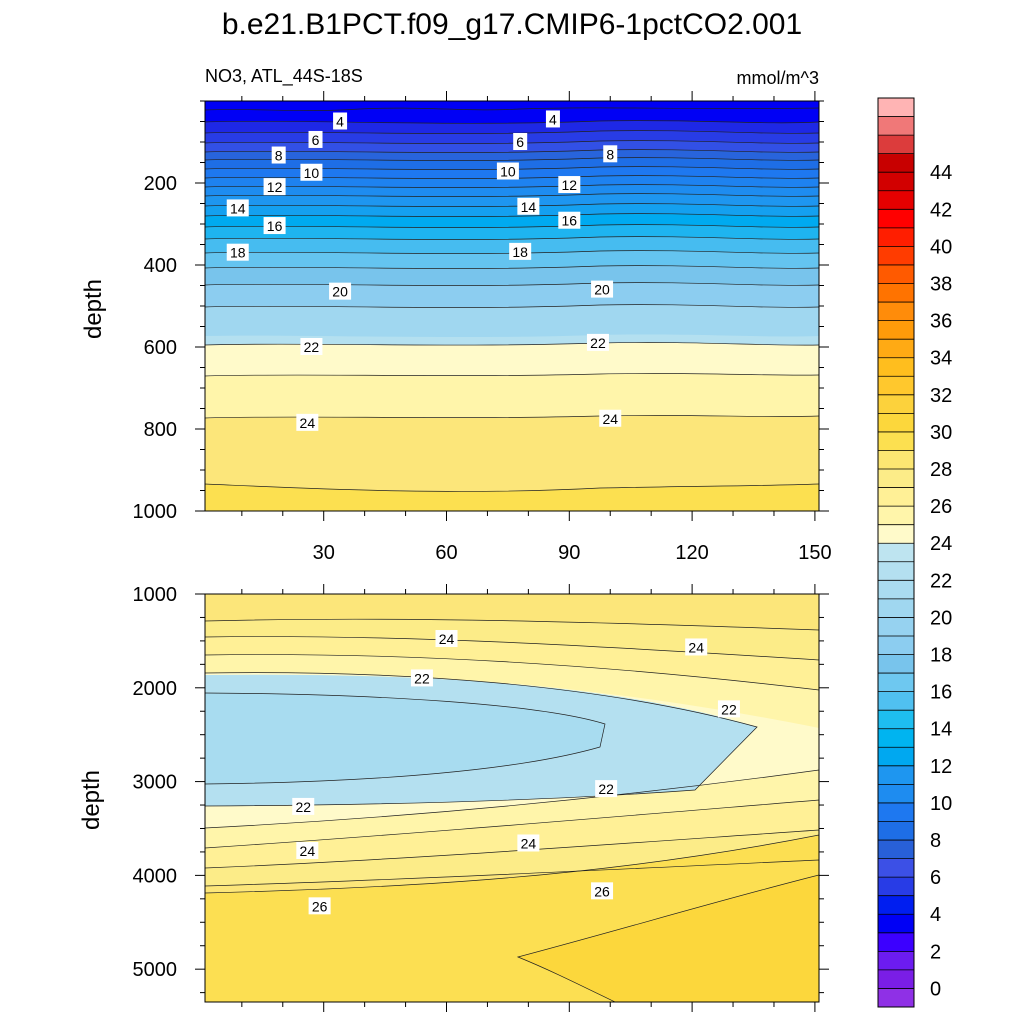 The height and width of the screenshot is (1024, 1024). What do you see at coordinates (941, 322) in the screenshot?
I see `colorbar-label: 36` at bounding box center [941, 322].